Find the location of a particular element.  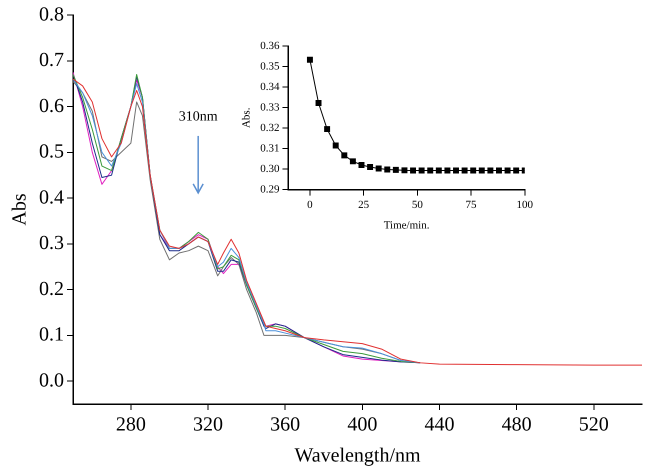

x-tick-label: 25 is located at coordinates (364, 205).